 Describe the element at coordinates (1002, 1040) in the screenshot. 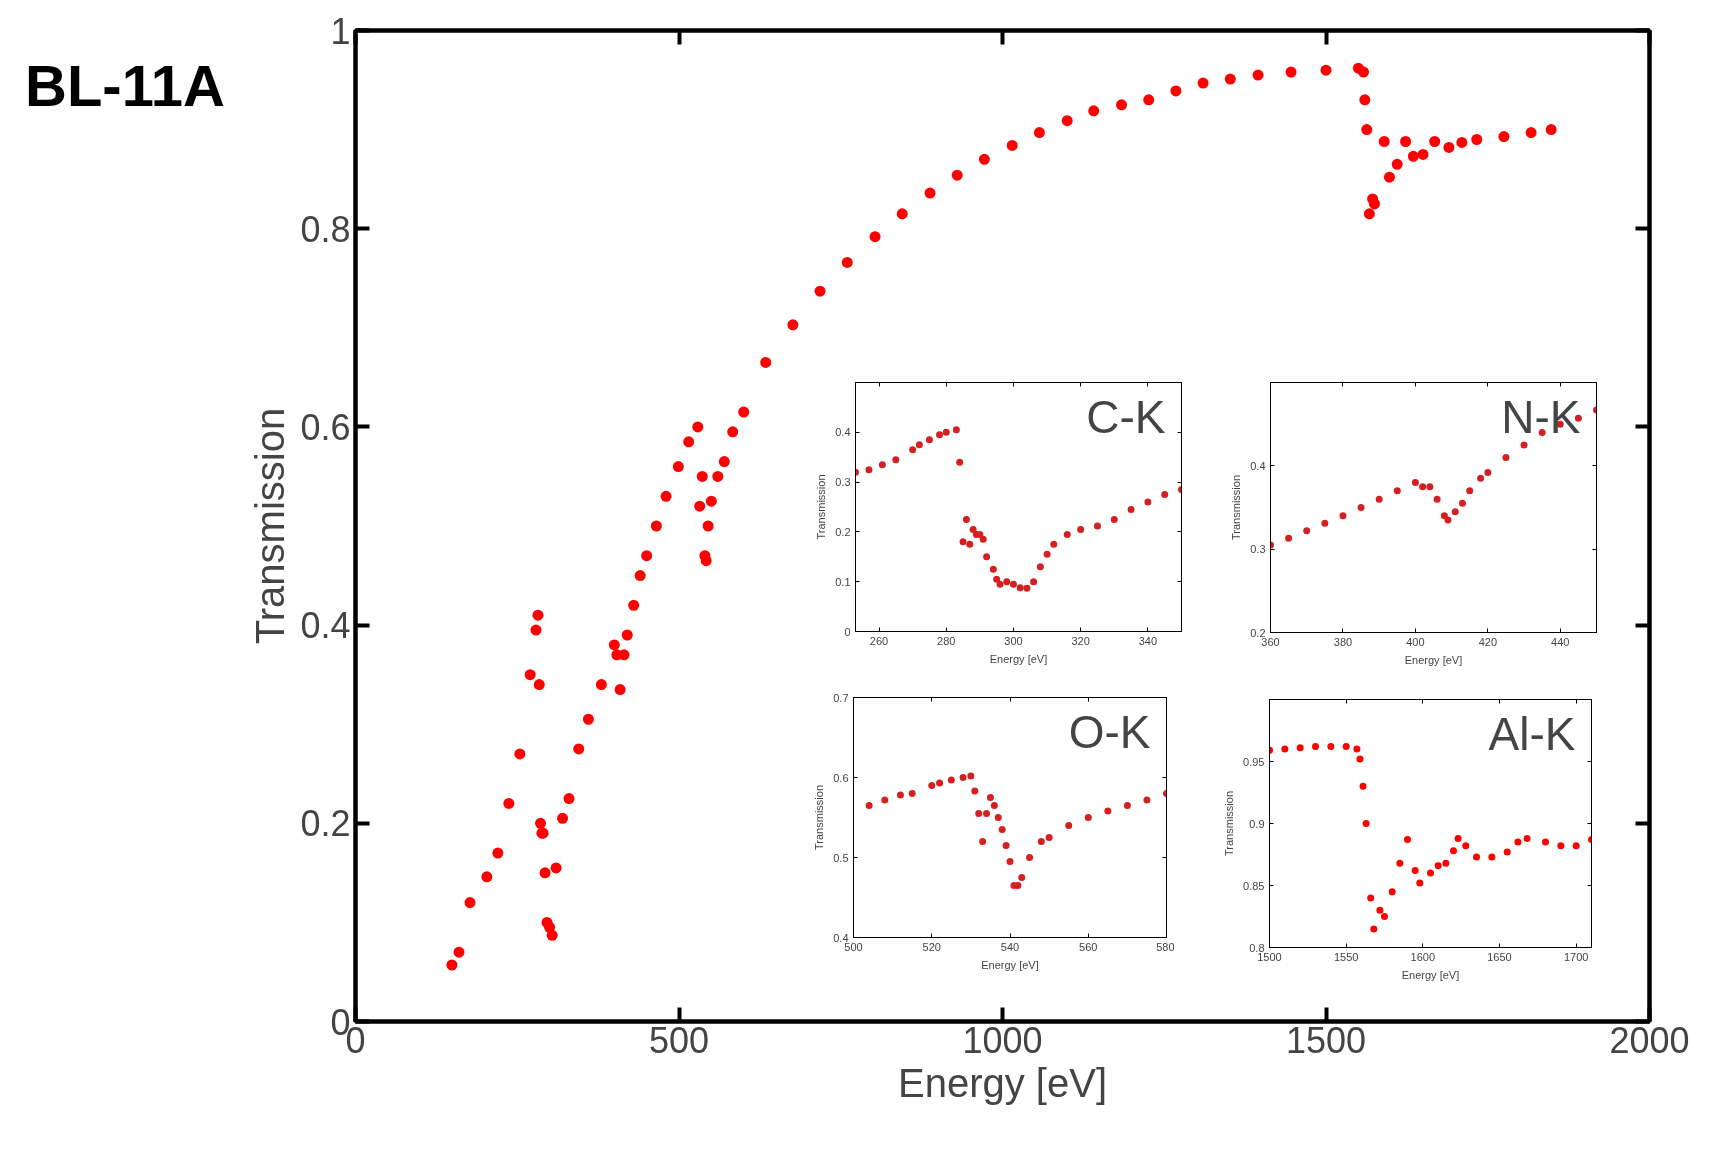

I see `x-tick-label: 1000` at that location.